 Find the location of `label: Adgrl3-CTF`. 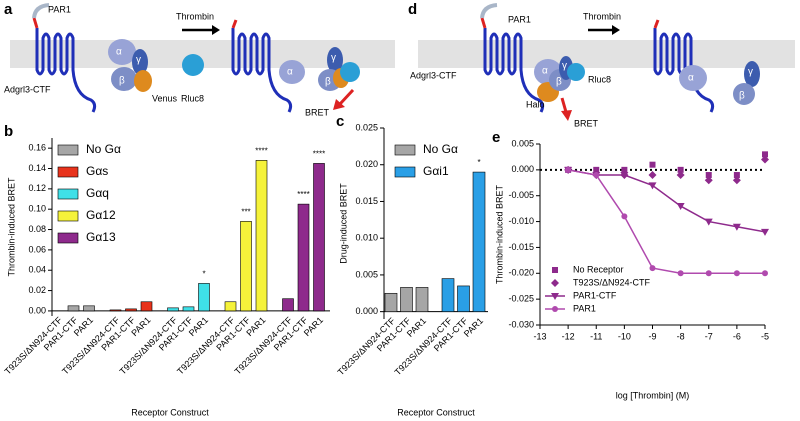

label: Adgrl3-CTF is located at coordinates (27, 89).